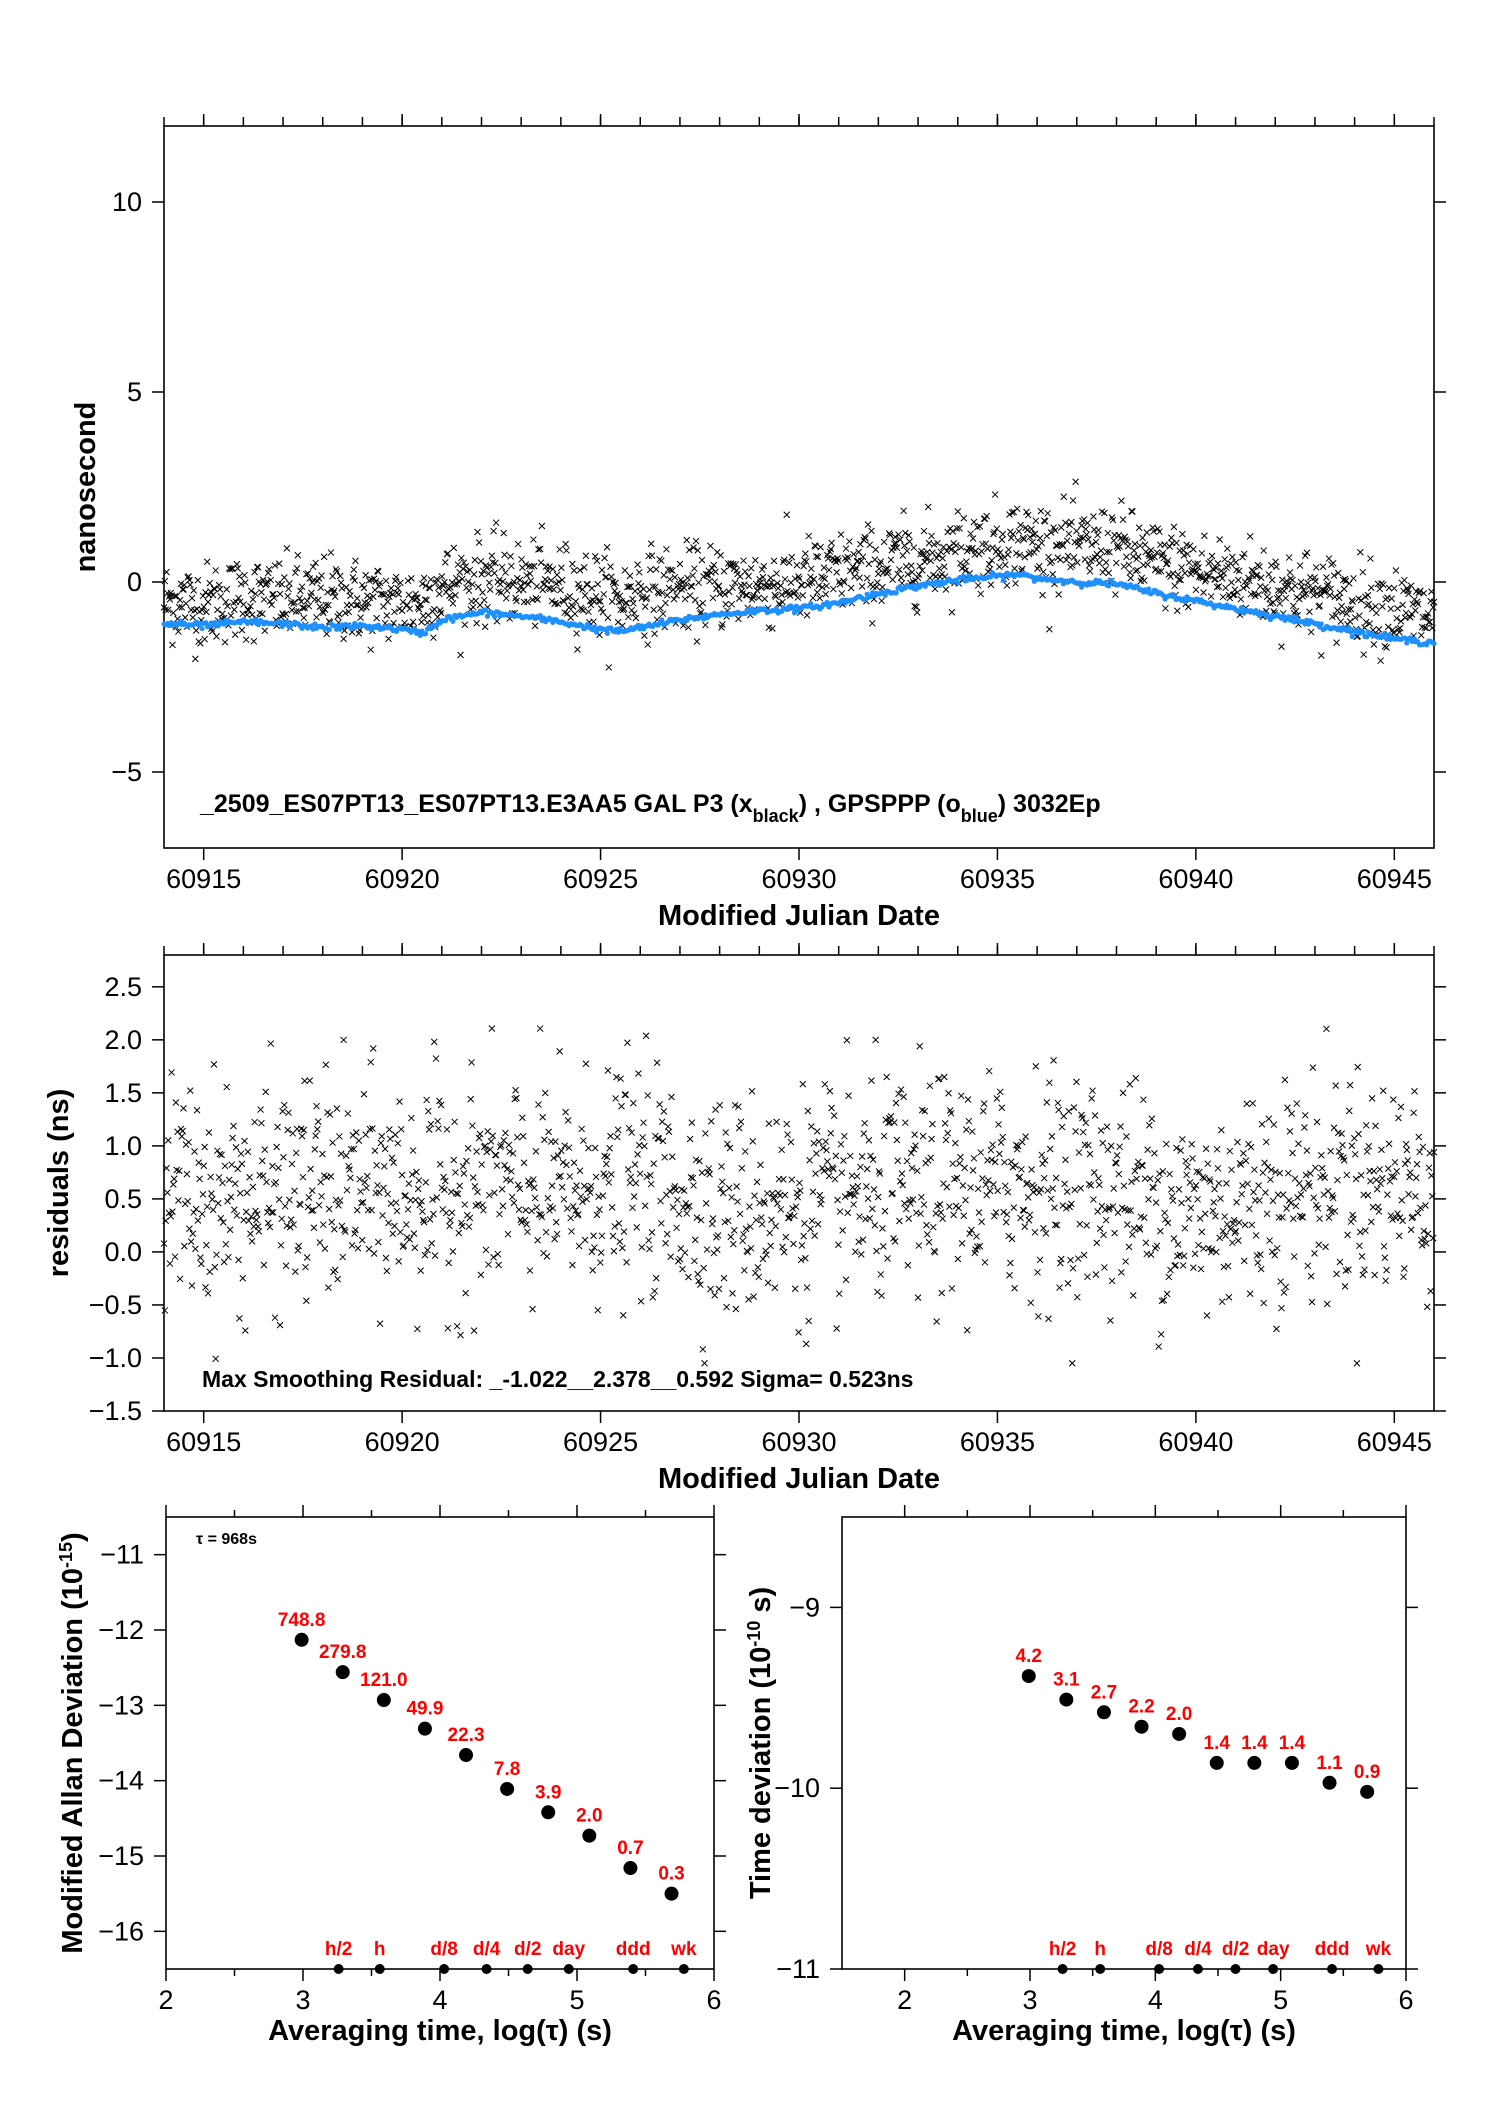 The width and height of the screenshot is (1488, 2105). I want to click on residuals-y-tick-label: 2.5, so click(123, 987).